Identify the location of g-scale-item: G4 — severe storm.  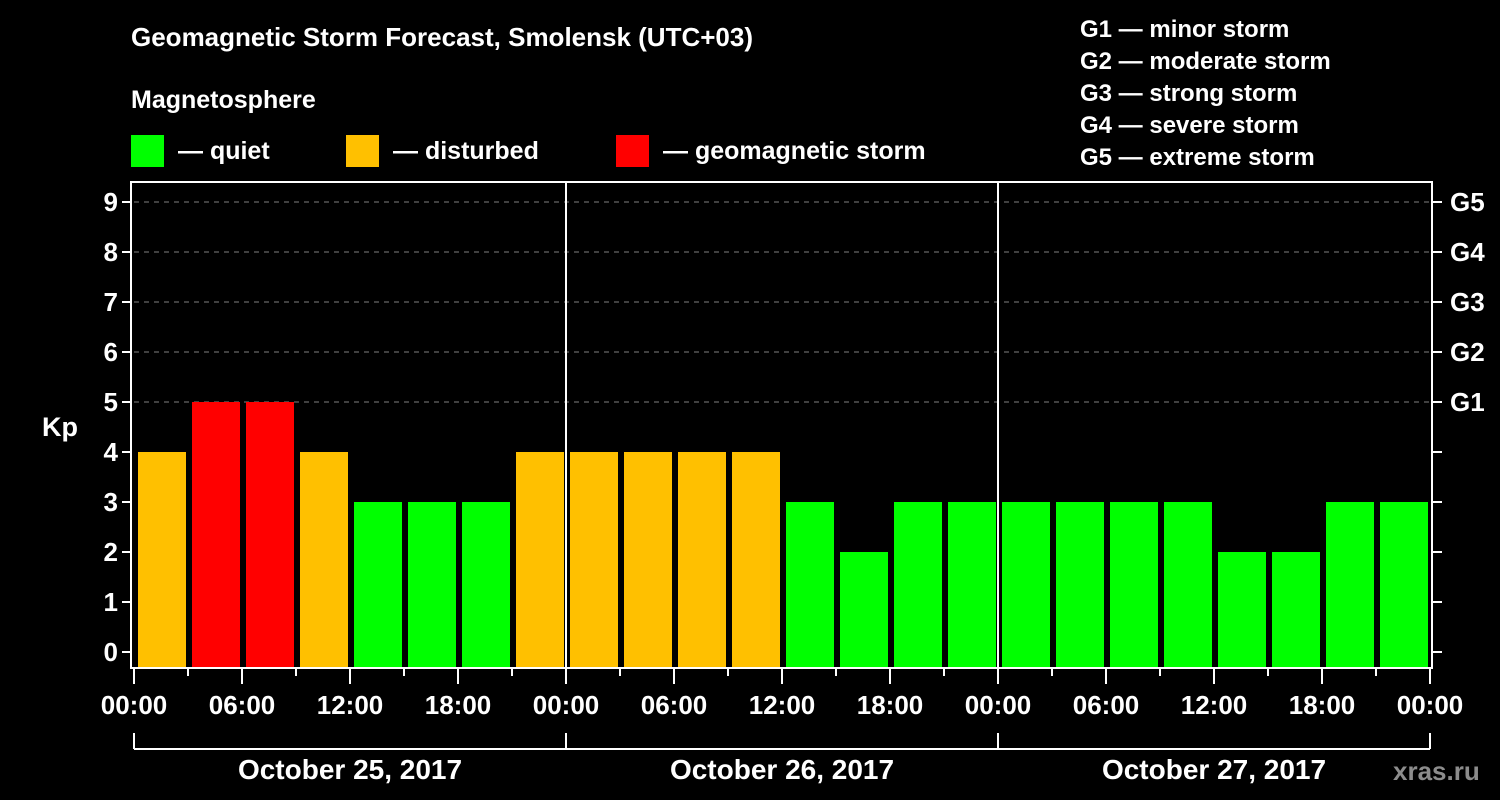
(1189, 125).